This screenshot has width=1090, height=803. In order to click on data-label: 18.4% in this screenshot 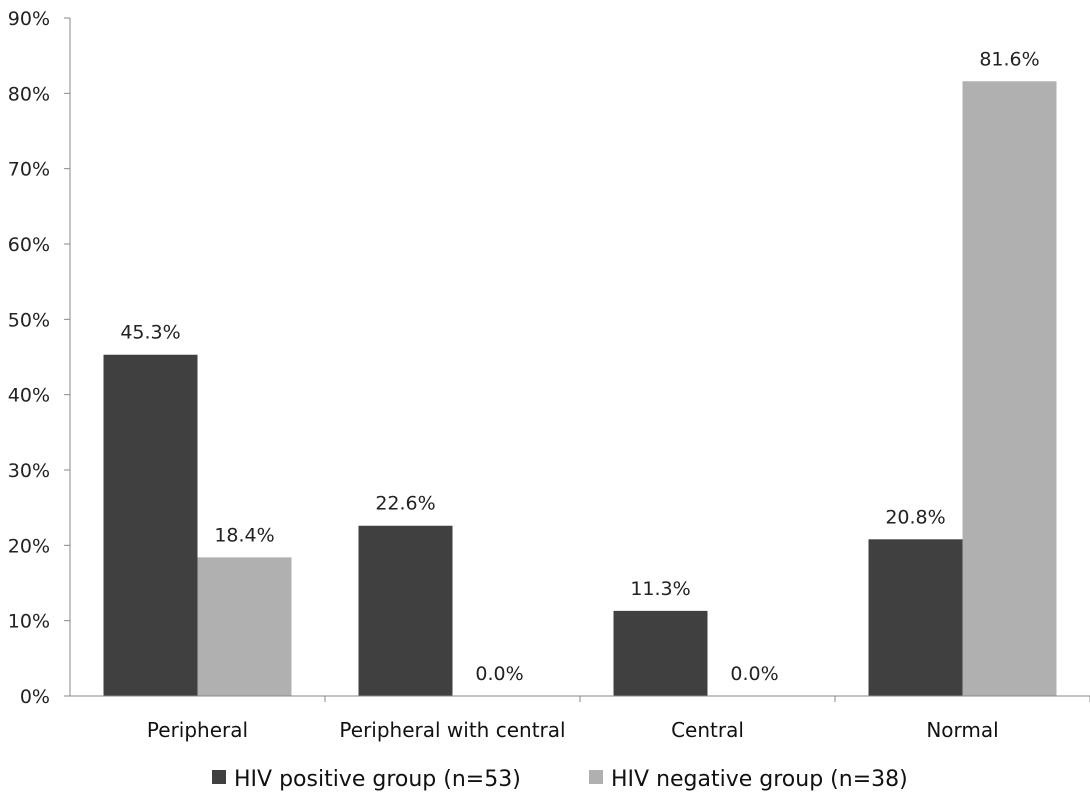, I will do `click(244, 535)`.